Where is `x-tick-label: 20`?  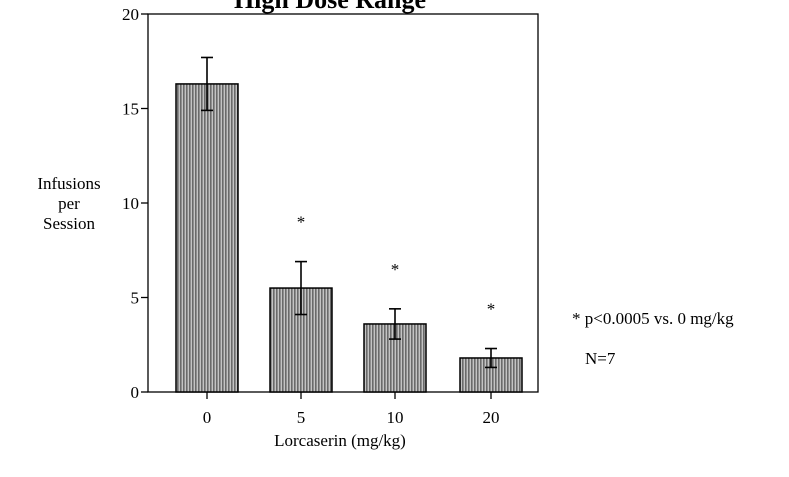 x-tick-label: 20 is located at coordinates (491, 417).